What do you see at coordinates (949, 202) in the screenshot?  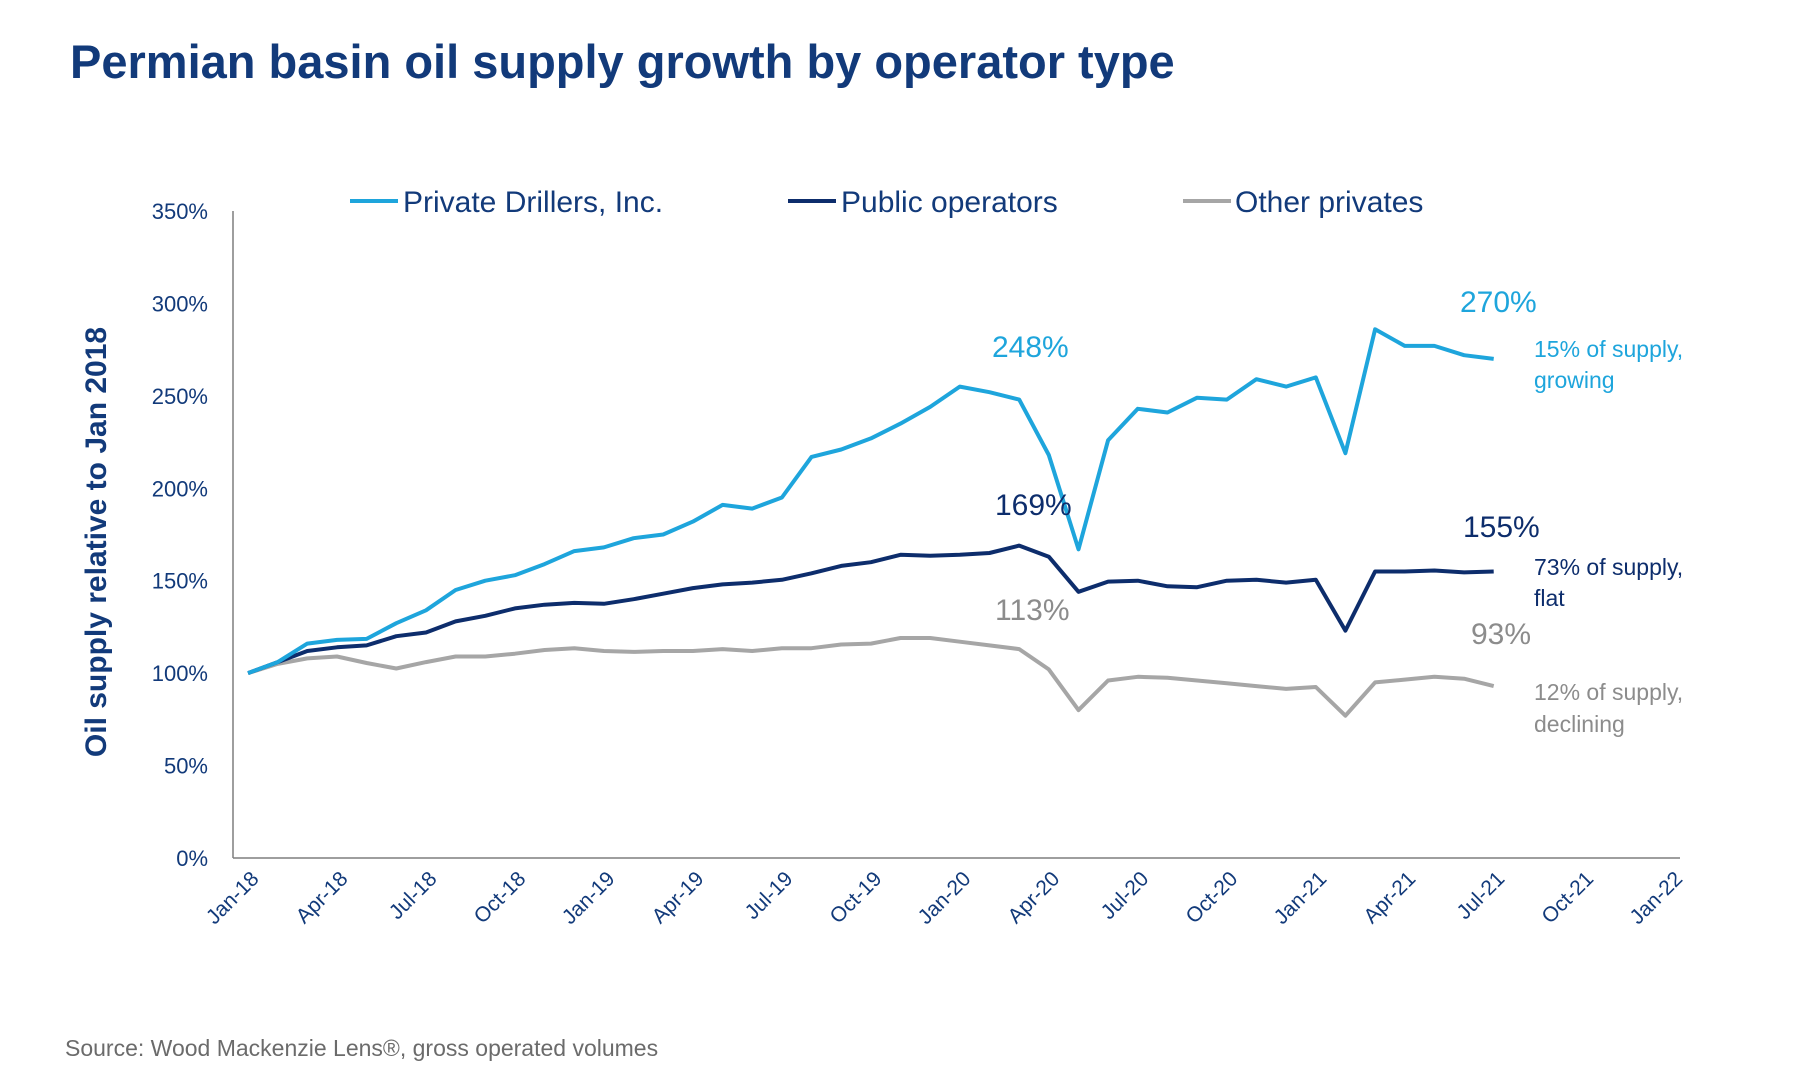 I see `legend-label: Public operators` at bounding box center [949, 202].